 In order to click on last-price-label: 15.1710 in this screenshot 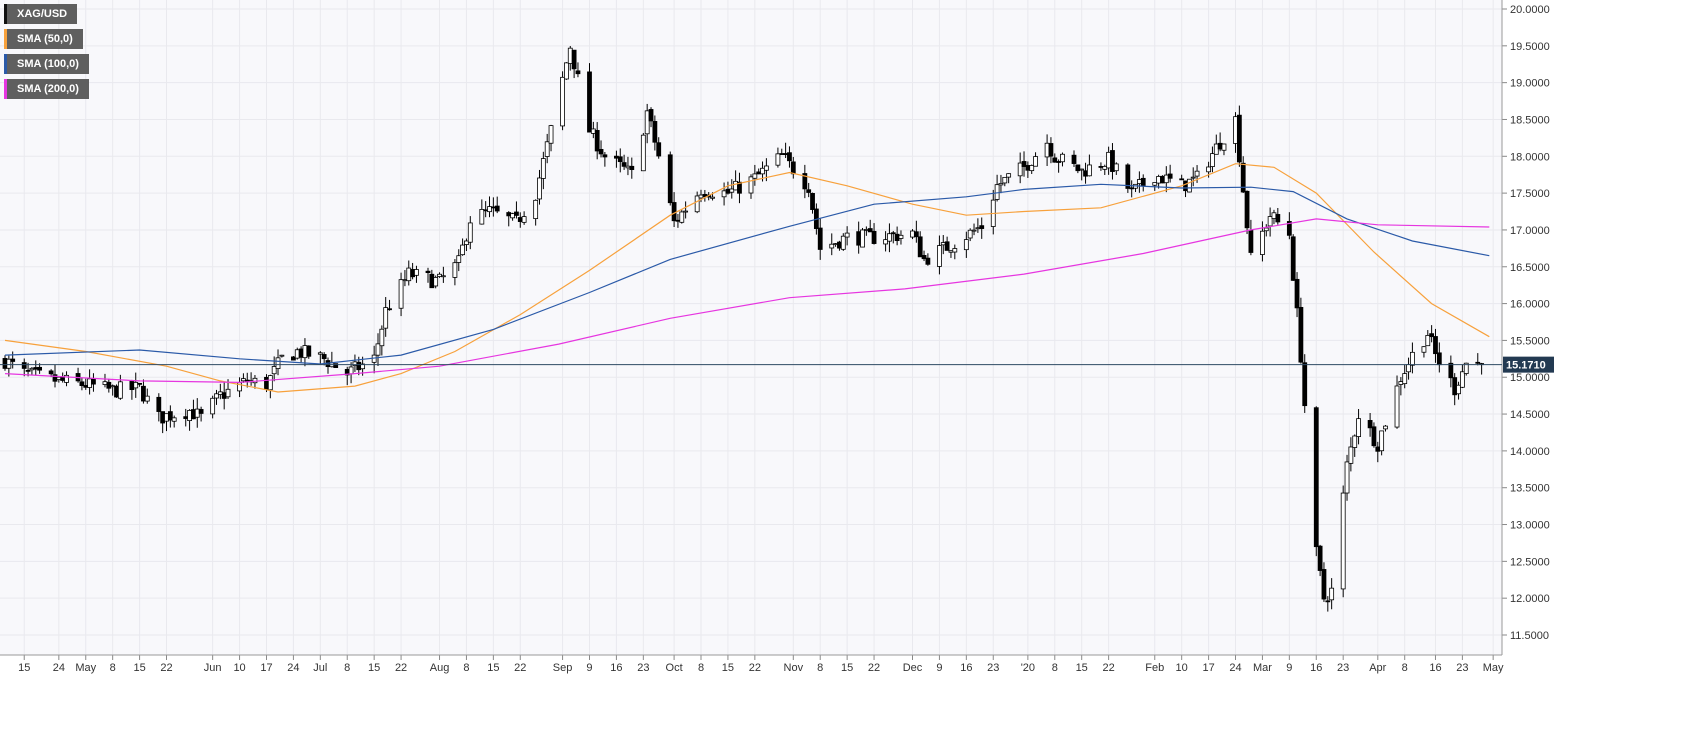, I will do `click(1526, 366)`.